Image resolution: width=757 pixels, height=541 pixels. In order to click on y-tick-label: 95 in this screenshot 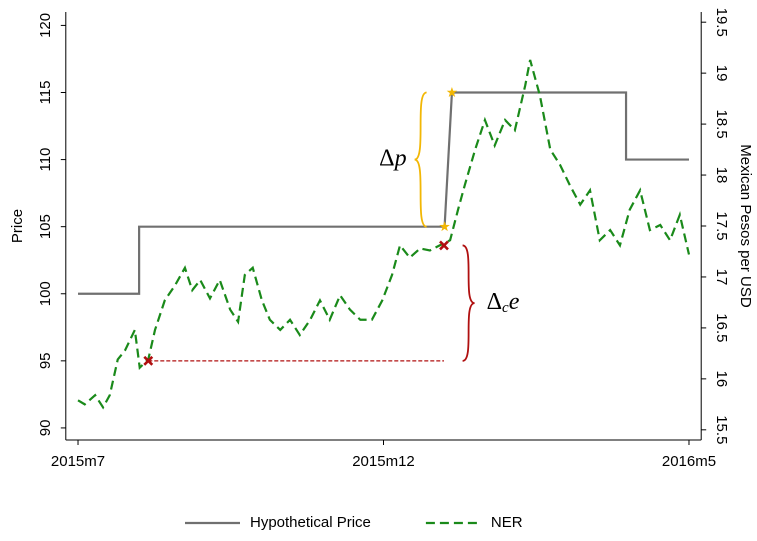, I will do `click(45, 360)`.